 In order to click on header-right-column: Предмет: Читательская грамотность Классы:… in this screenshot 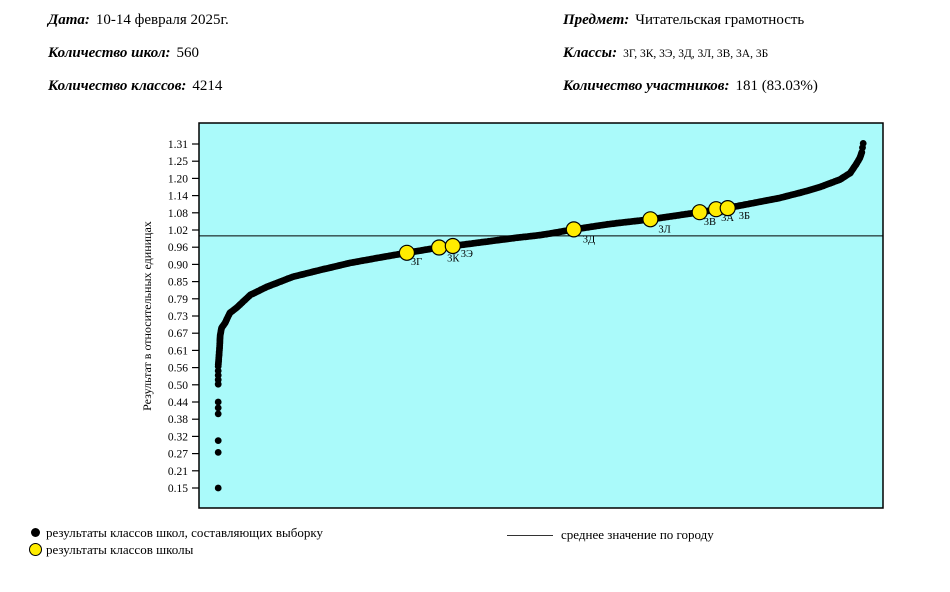, I will do `click(690, 61)`.